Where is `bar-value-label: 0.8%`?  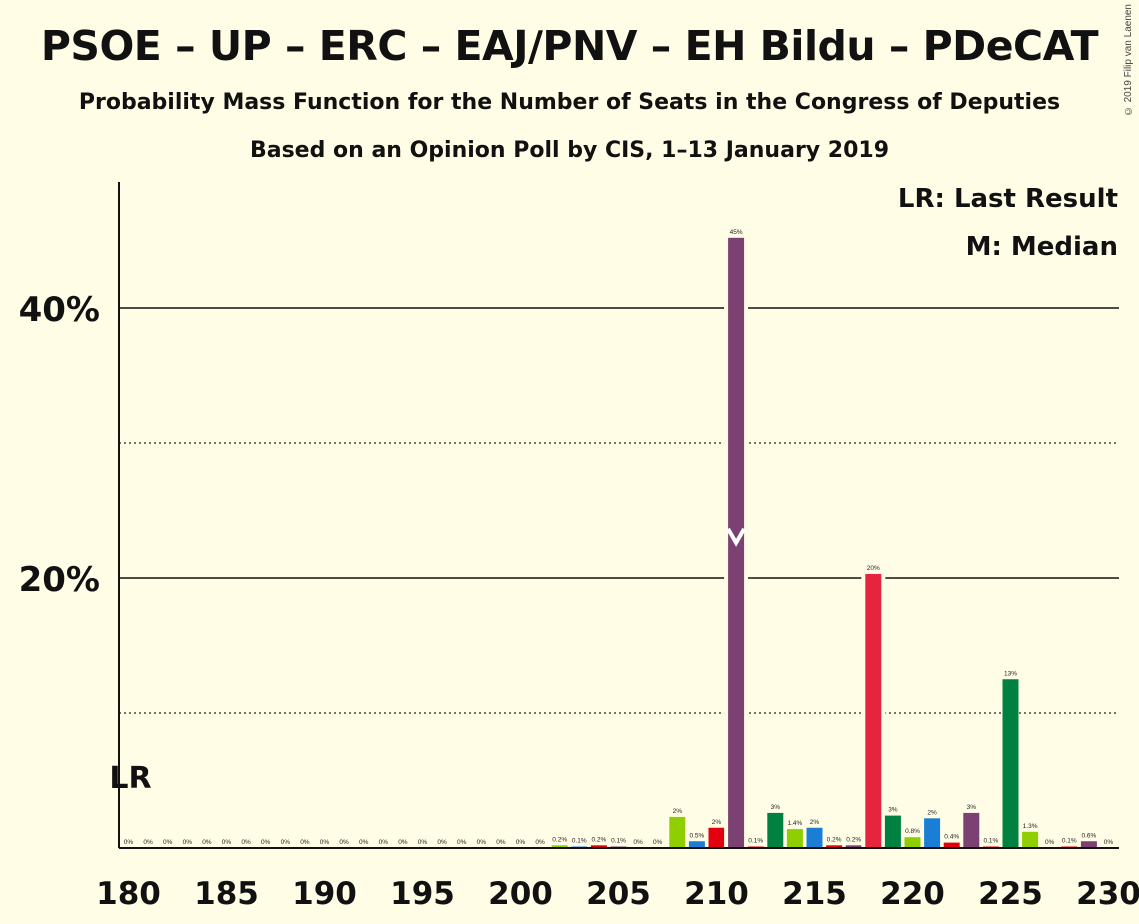
bar-value-label: 0.8% is located at coordinates (912, 831).